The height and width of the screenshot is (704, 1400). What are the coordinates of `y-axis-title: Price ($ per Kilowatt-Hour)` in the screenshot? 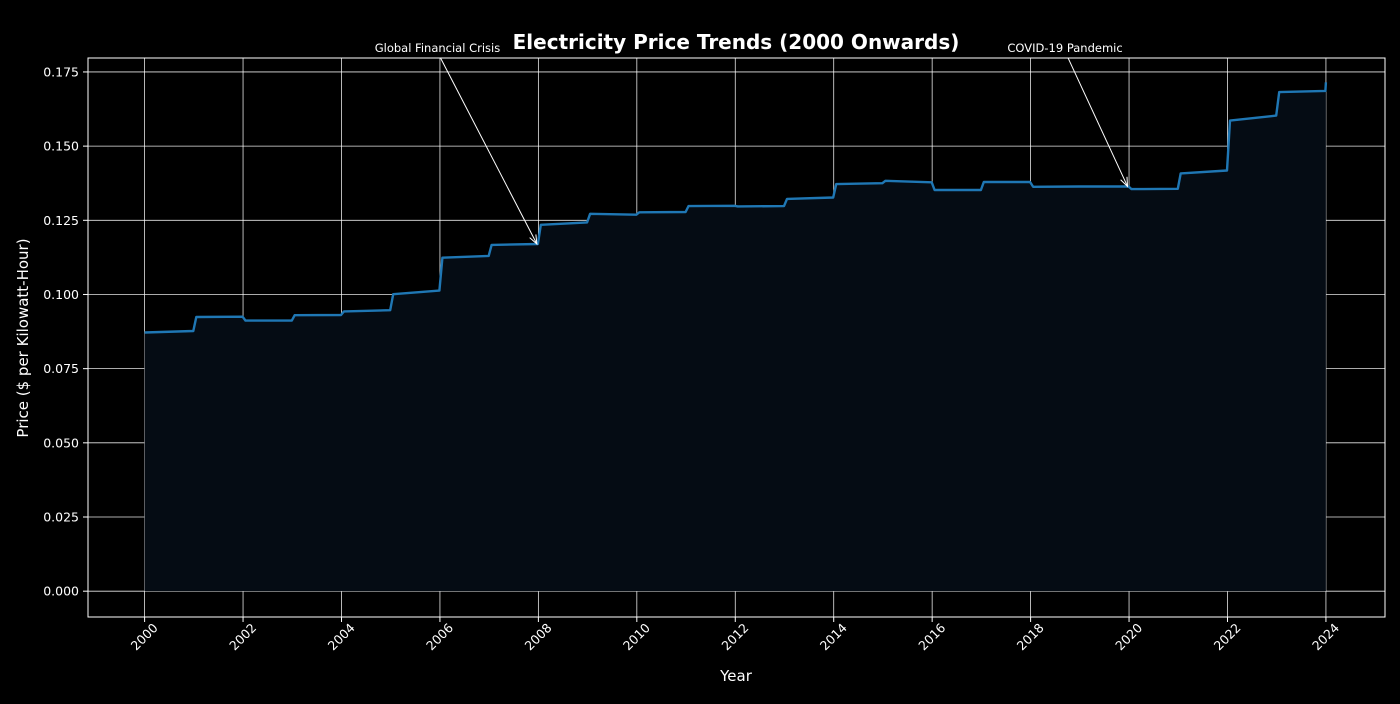 It's located at (23, 337).